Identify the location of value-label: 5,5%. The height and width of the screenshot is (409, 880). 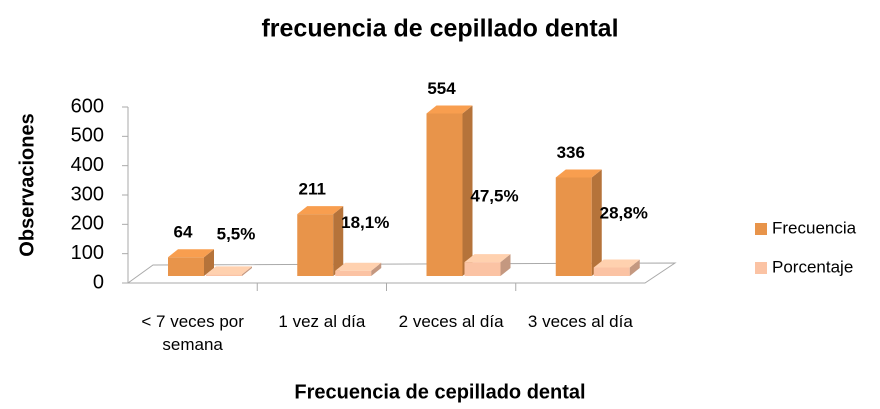
(236, 234).